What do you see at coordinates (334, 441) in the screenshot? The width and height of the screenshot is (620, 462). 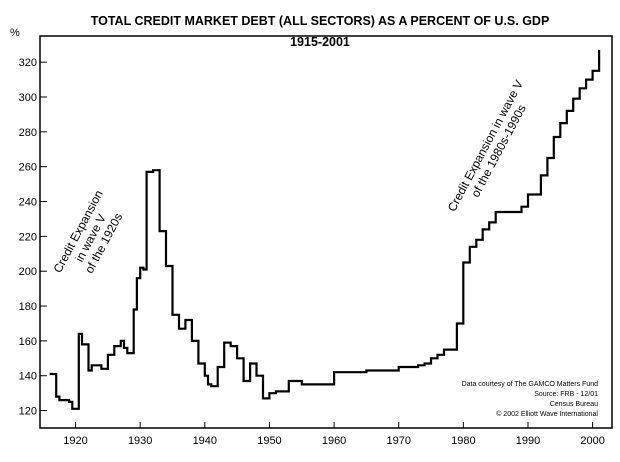 I see `x-tick-label: 1960` at bounding box center [334, 441].